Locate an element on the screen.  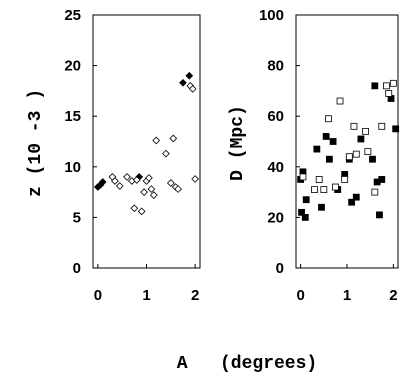
y-axis-label-z: z (10 -3 ) is located at coordinates (36, 143).